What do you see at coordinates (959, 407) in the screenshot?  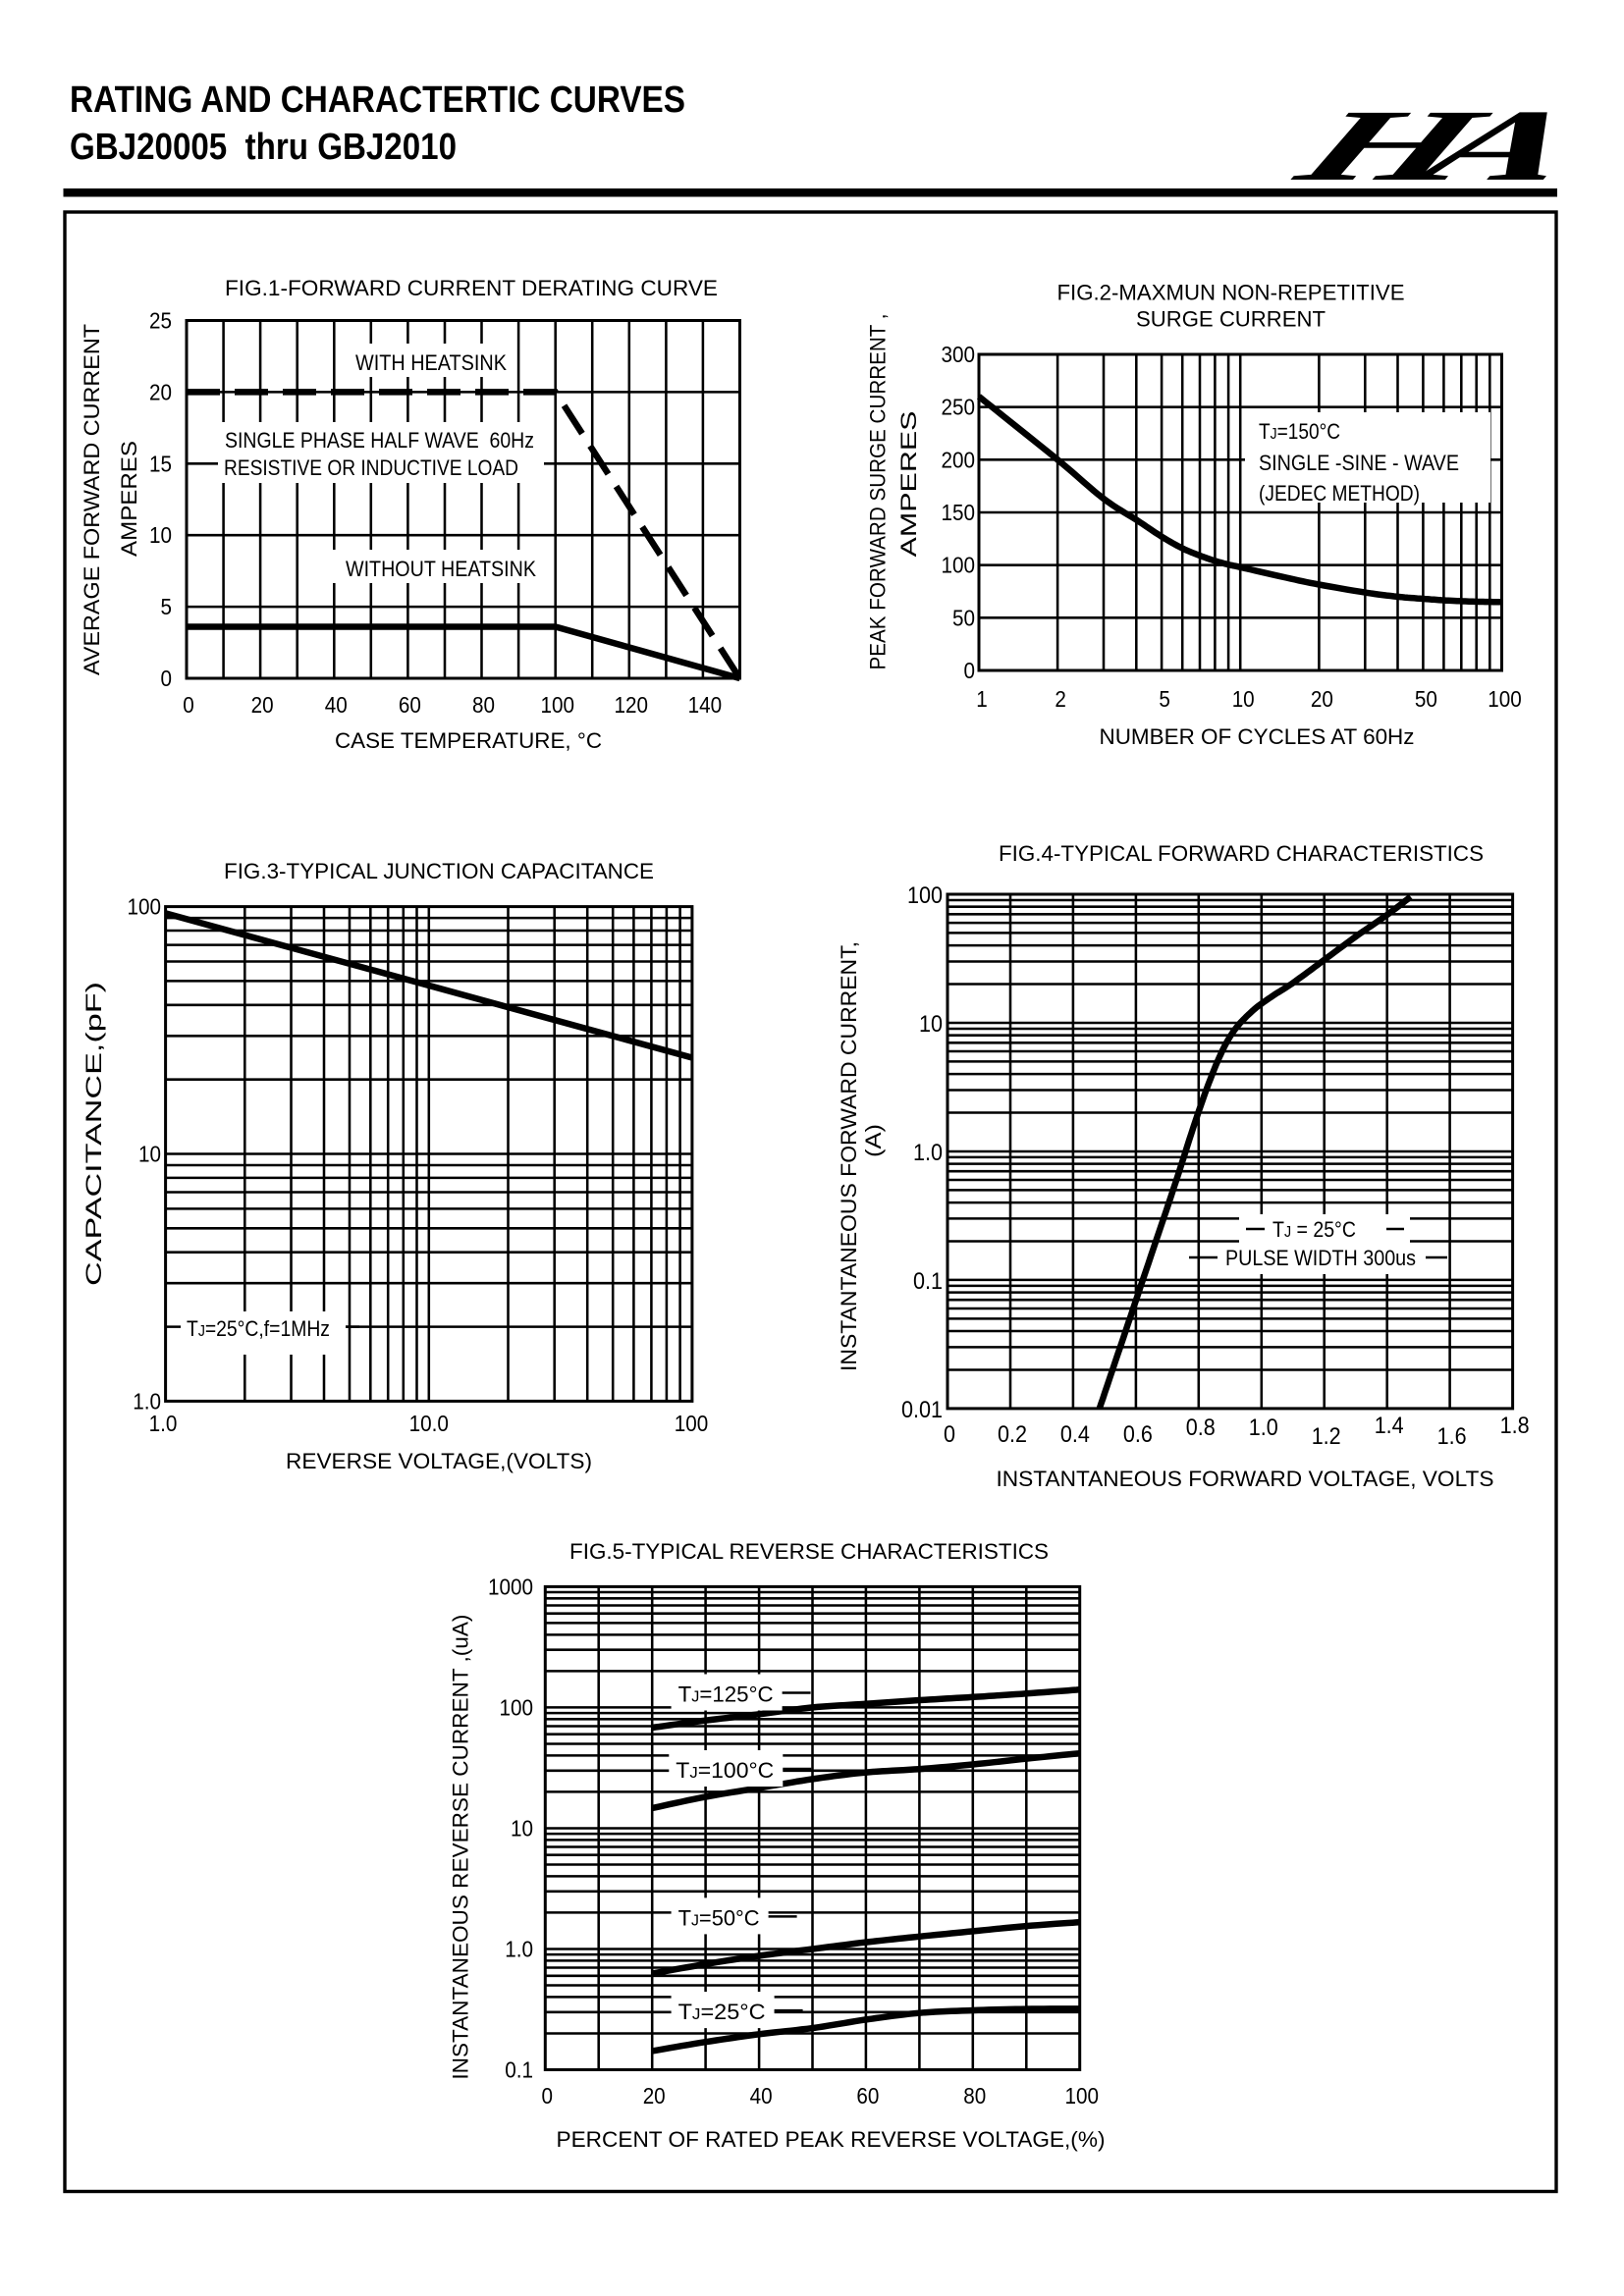 I see `svg-text: 250` at bounding box center [959, 407].